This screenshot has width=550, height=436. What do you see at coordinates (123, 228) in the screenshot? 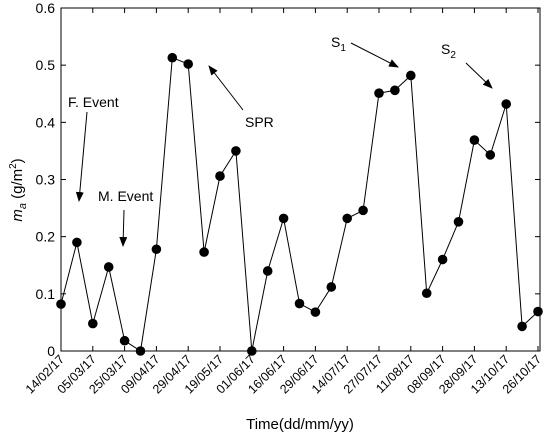
I see `annotation-m-event-arrow` at bounding box center [123, 228].